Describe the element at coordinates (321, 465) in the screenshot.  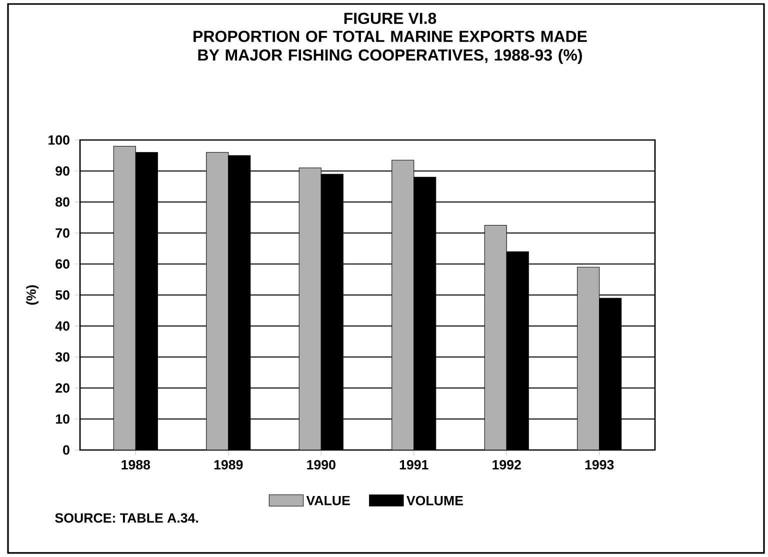
I see `x-tick-label: 1990` at that location.